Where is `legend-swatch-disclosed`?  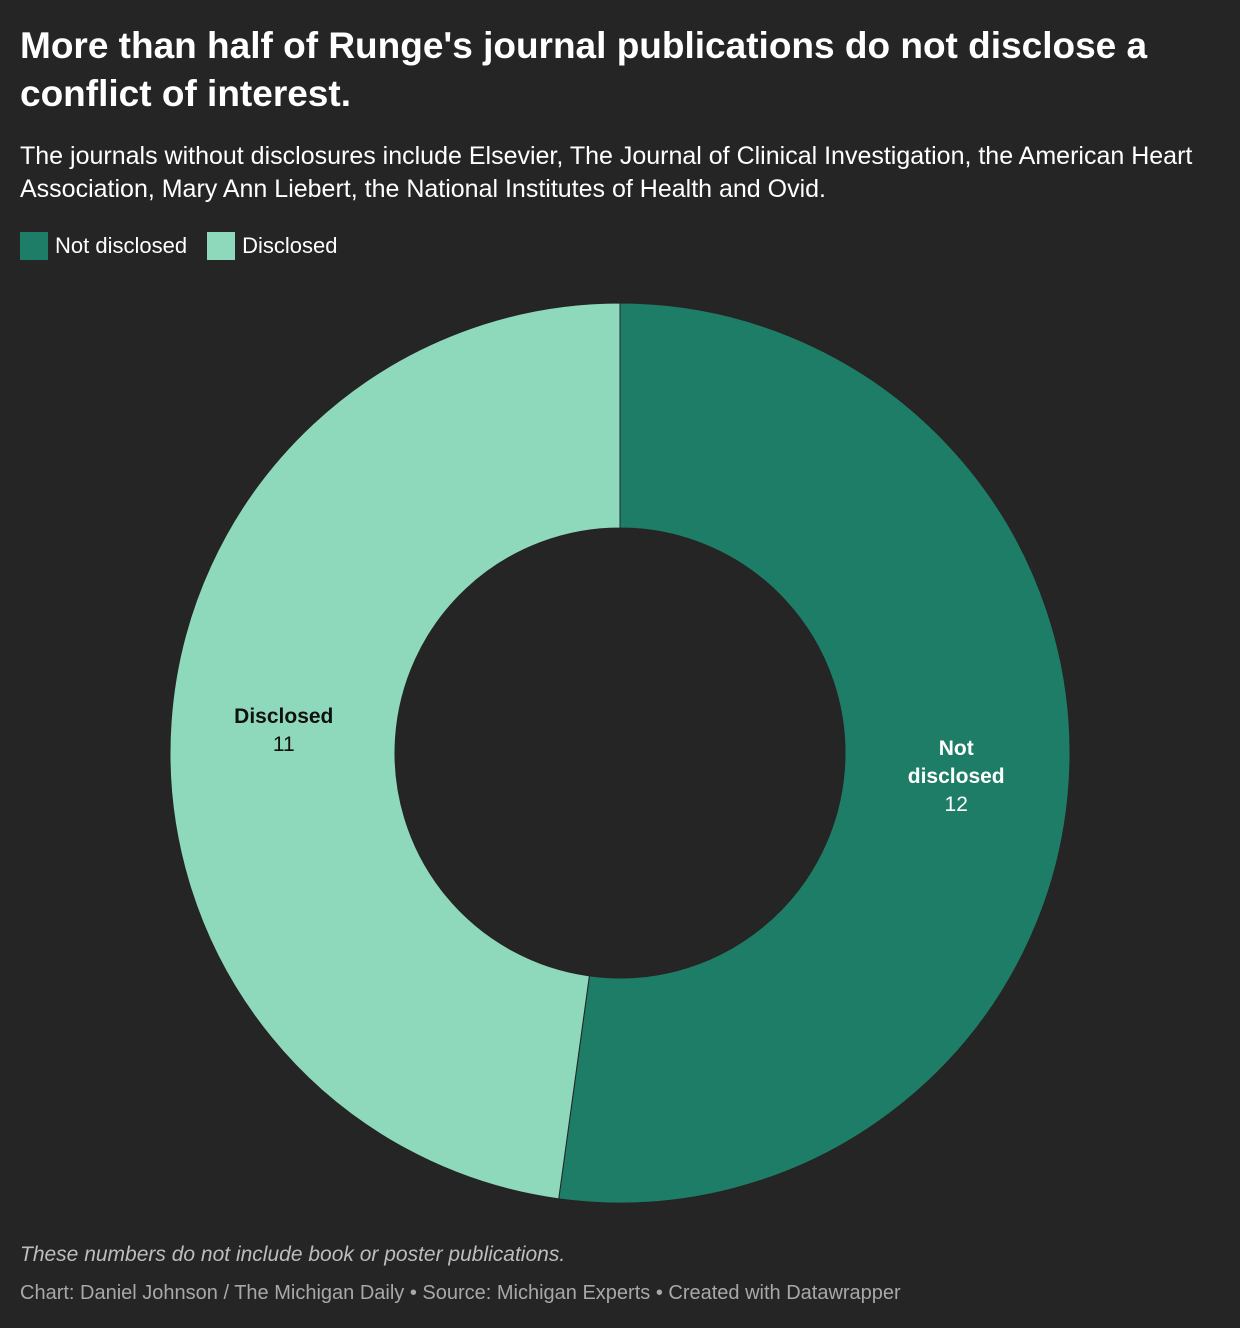 legend-swatch-disclosed is located at coordinates (221, 246).